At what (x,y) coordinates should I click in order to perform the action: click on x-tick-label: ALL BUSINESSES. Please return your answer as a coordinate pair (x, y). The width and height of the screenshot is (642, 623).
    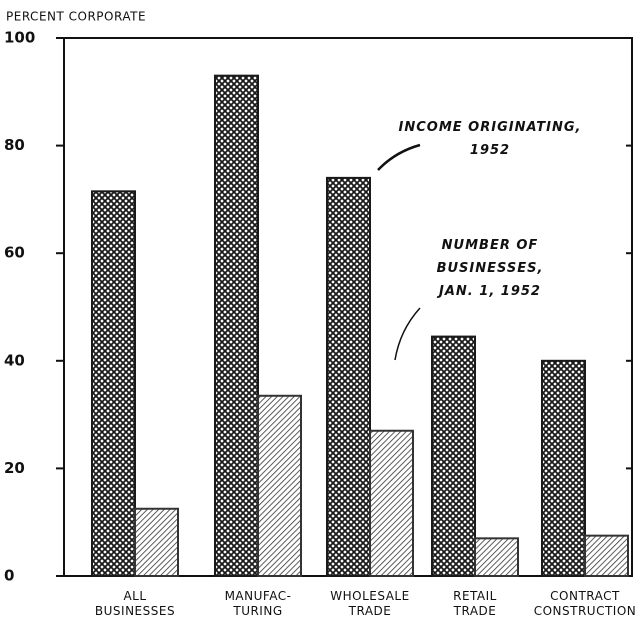
    Looking at the image, I should click on (135, 603).